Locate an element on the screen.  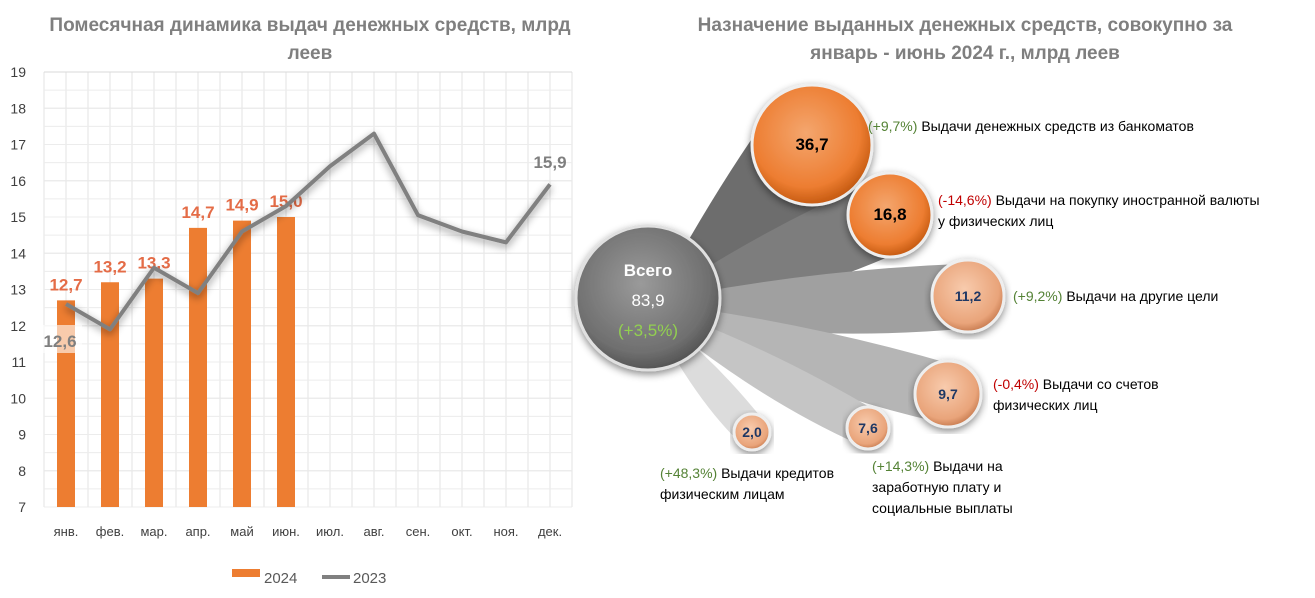
category-change: (+14,3%) is located at coordinates (903, 466).